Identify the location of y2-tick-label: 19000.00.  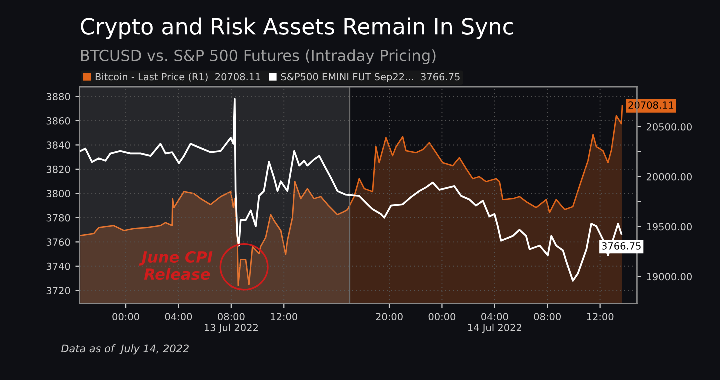
(669, 277).